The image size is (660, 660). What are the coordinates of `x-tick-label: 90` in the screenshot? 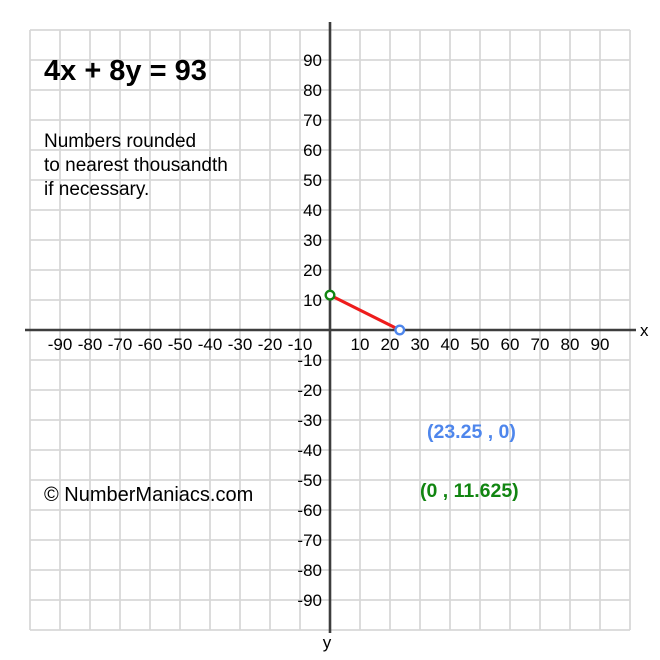 It's located at (600, 344).